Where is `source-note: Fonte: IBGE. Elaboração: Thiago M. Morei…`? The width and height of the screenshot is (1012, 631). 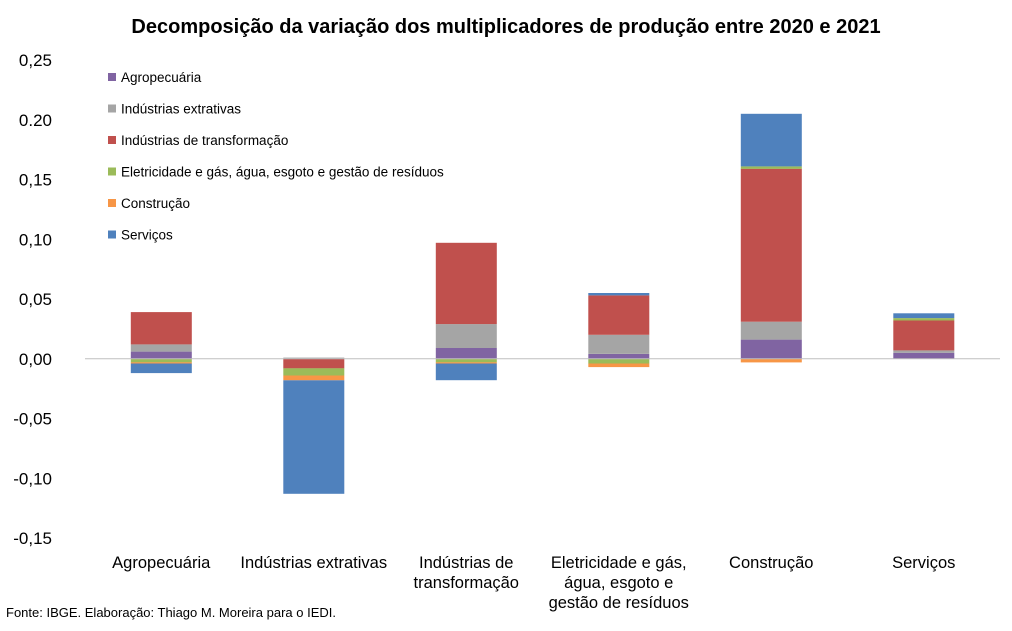 source-note: Fonte: IBGE. Elaboração: Thiago M. Morei… is located at coordinates (171, 612).